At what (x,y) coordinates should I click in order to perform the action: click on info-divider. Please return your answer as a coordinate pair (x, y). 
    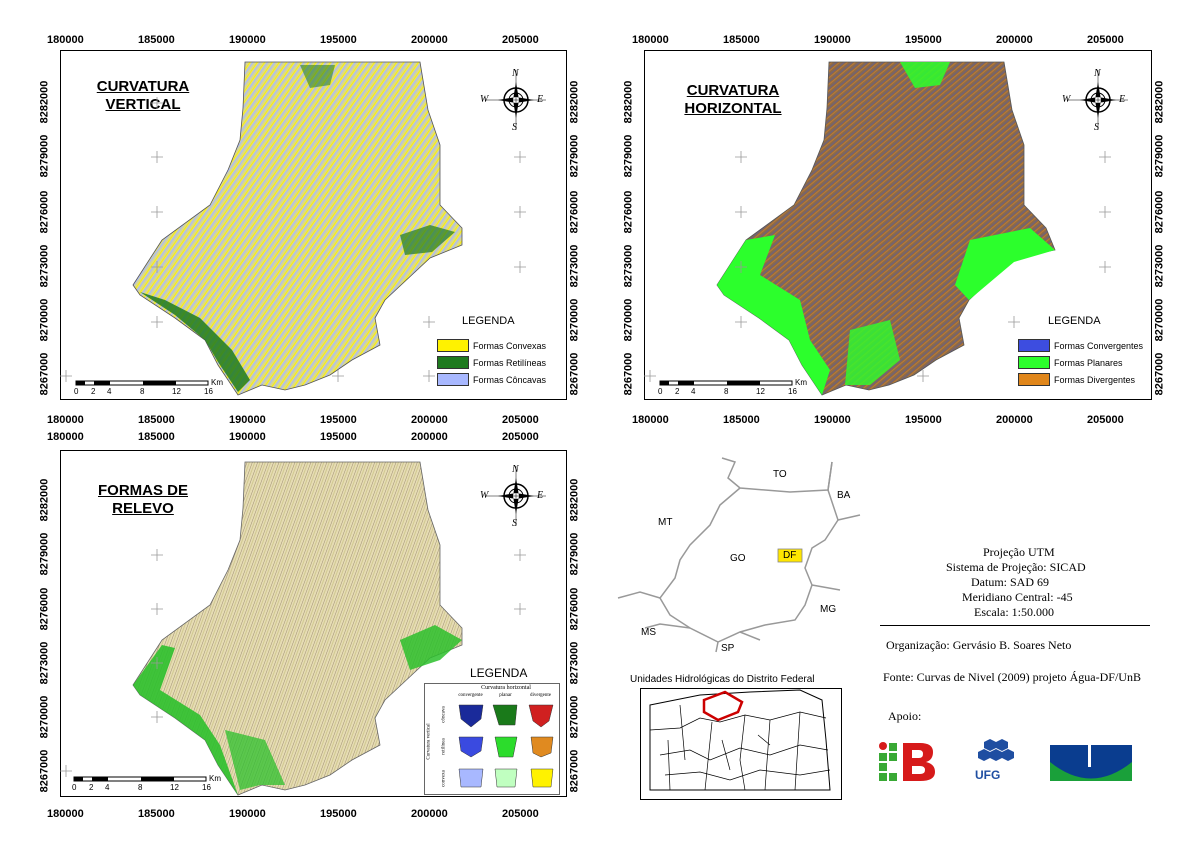
    Looking at the image, I should click on (1015, 625).